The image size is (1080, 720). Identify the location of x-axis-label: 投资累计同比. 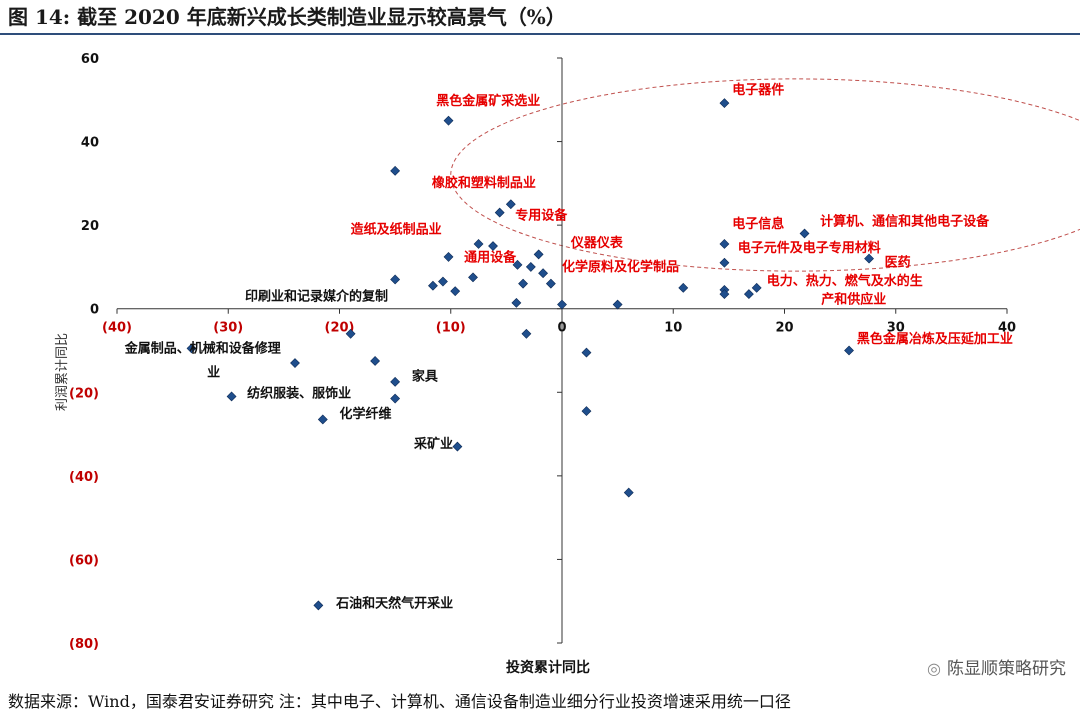
(548, 667).